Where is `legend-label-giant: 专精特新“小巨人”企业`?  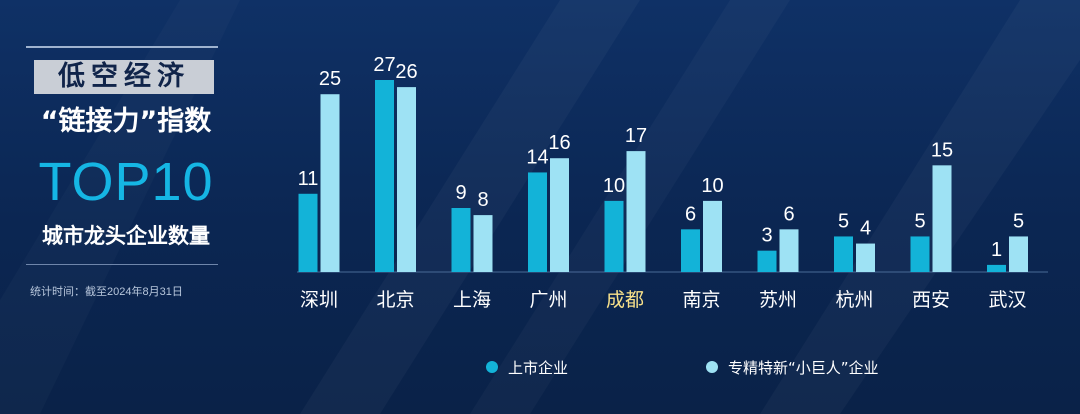
legend-label-giant: 专精特新“小巨人”企业 is located at coordinates (803, 367).